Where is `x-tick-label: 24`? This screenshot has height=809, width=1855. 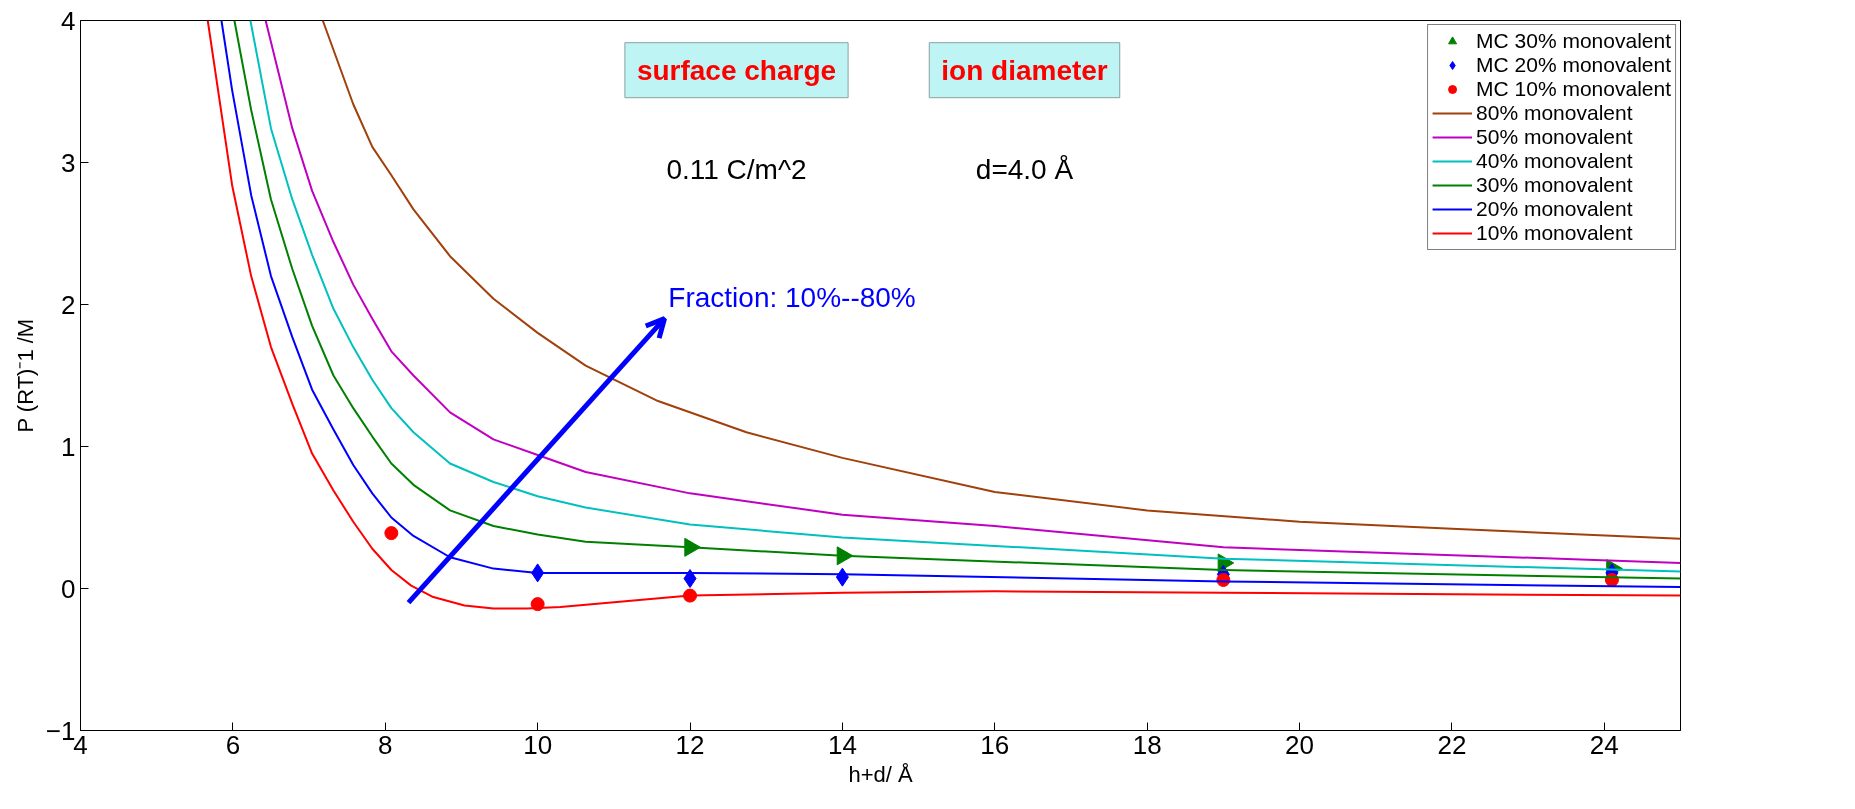
x-tick-label: 24 is located at coordinates (1604, 744).